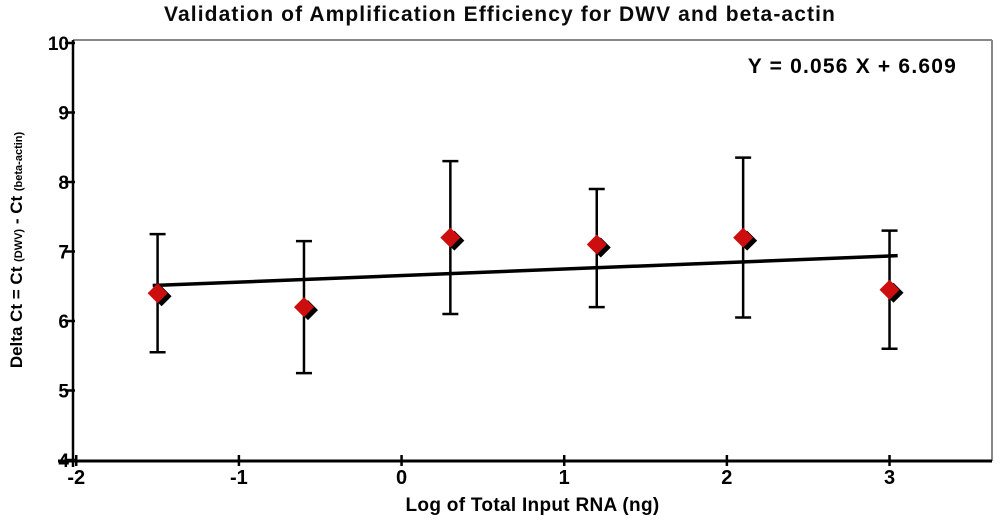 The height and width of the screenshot is (526, 1000). What do you see at coordinates (63, 461) in the screenshot?
I see `y-tick-label: 4` at bounding box center [63, 461].